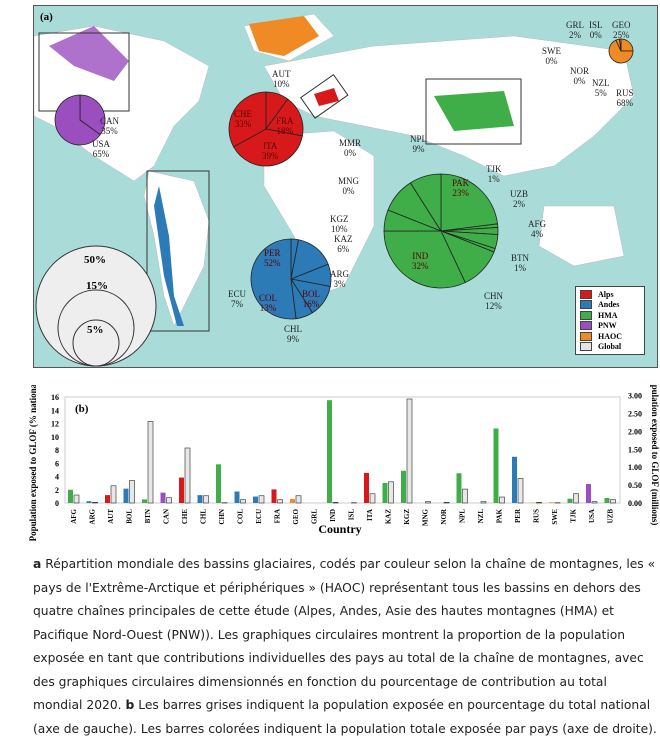 This screenshot has height=750, width=660. What do you see at coordinates (77, 120) in the screenshot?
I see `pie-slice-usa` at bounding box center [77, 120].